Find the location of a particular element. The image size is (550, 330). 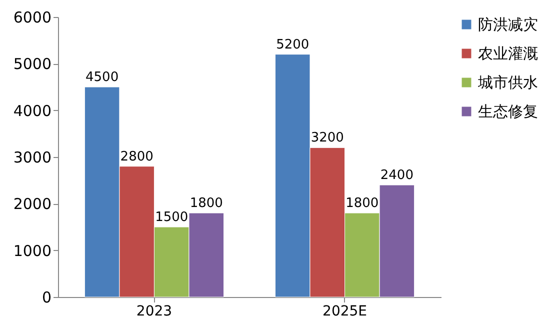

data-label: 5200 is located at coordinates (293, 44).